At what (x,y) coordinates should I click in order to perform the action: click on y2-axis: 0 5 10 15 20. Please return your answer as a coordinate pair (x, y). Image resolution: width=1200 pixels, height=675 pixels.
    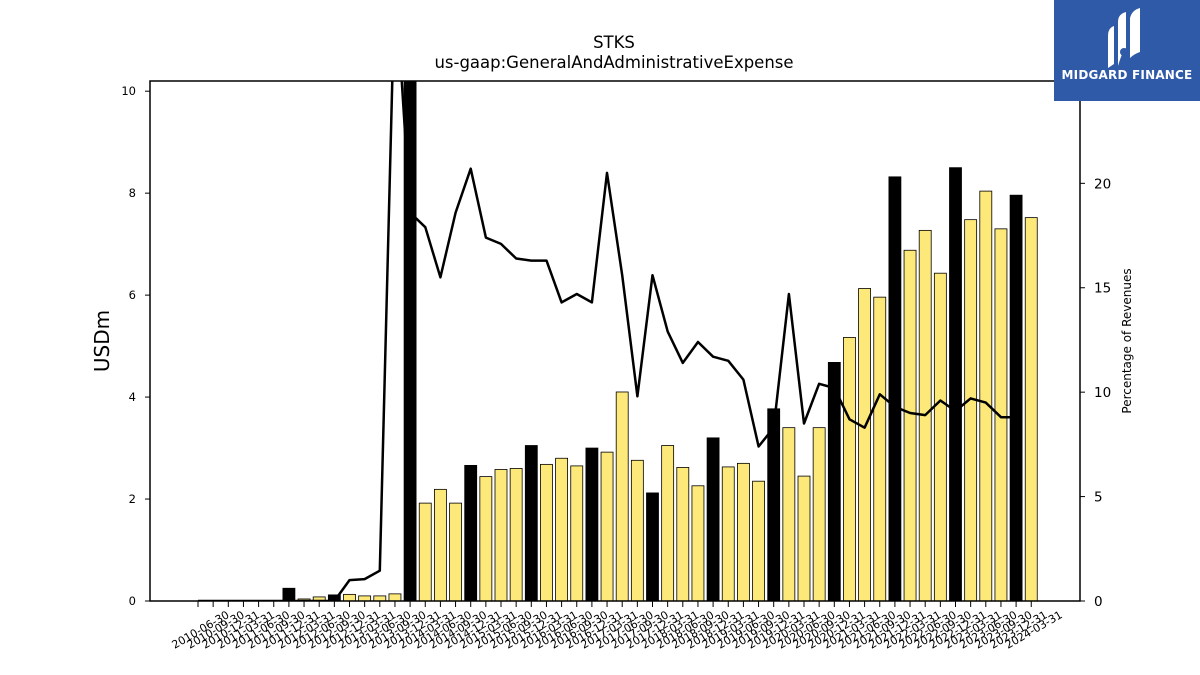
    Looking at the image, I should click on (1095, 393).